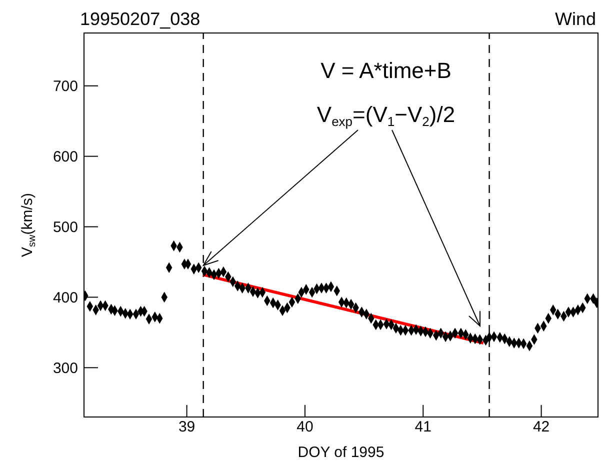 Image resolution: width=601 pixels, height=463 pixels. What do you see at coordinates (386, 70) in the screenshot?
I see `annotation: V = A*time+B` at bounding box center [386, 70].